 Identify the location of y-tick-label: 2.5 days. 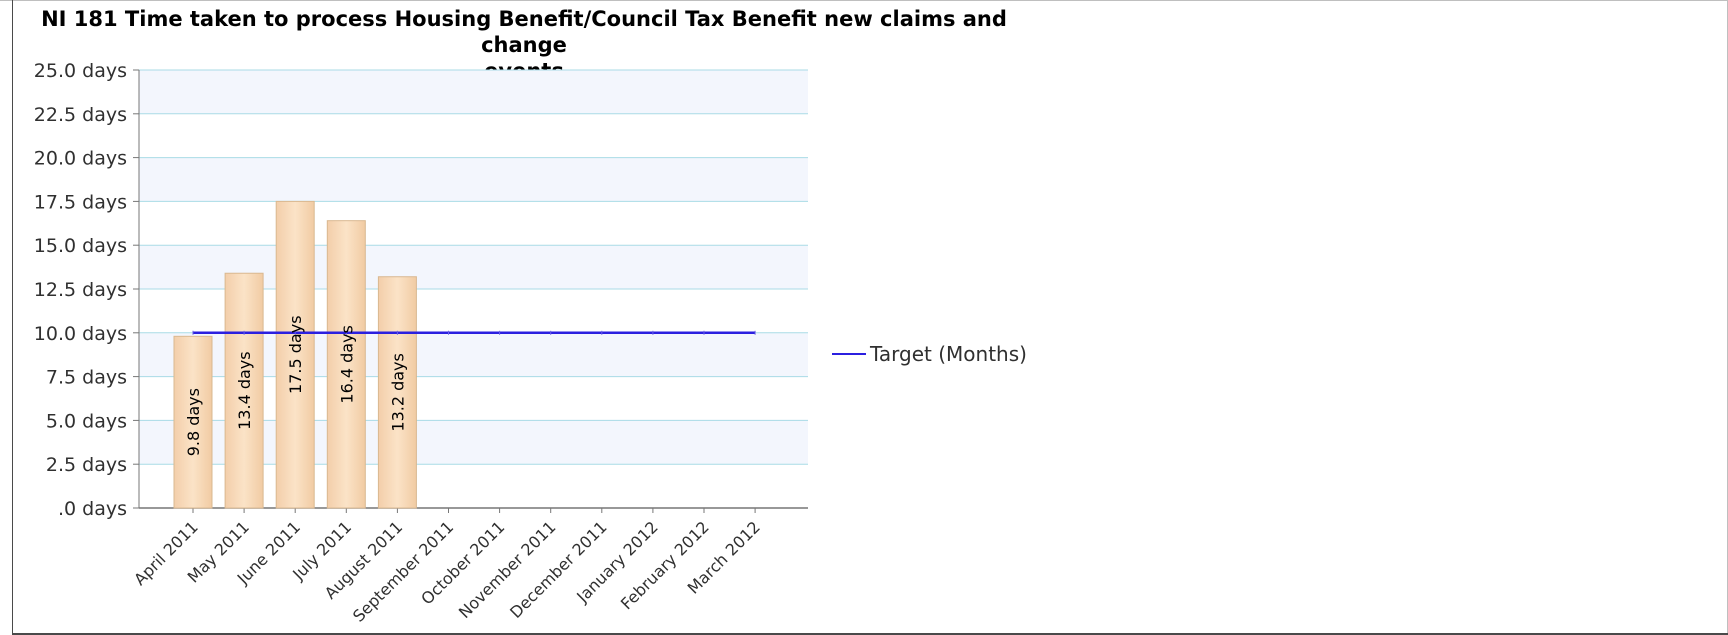
(86, 465).